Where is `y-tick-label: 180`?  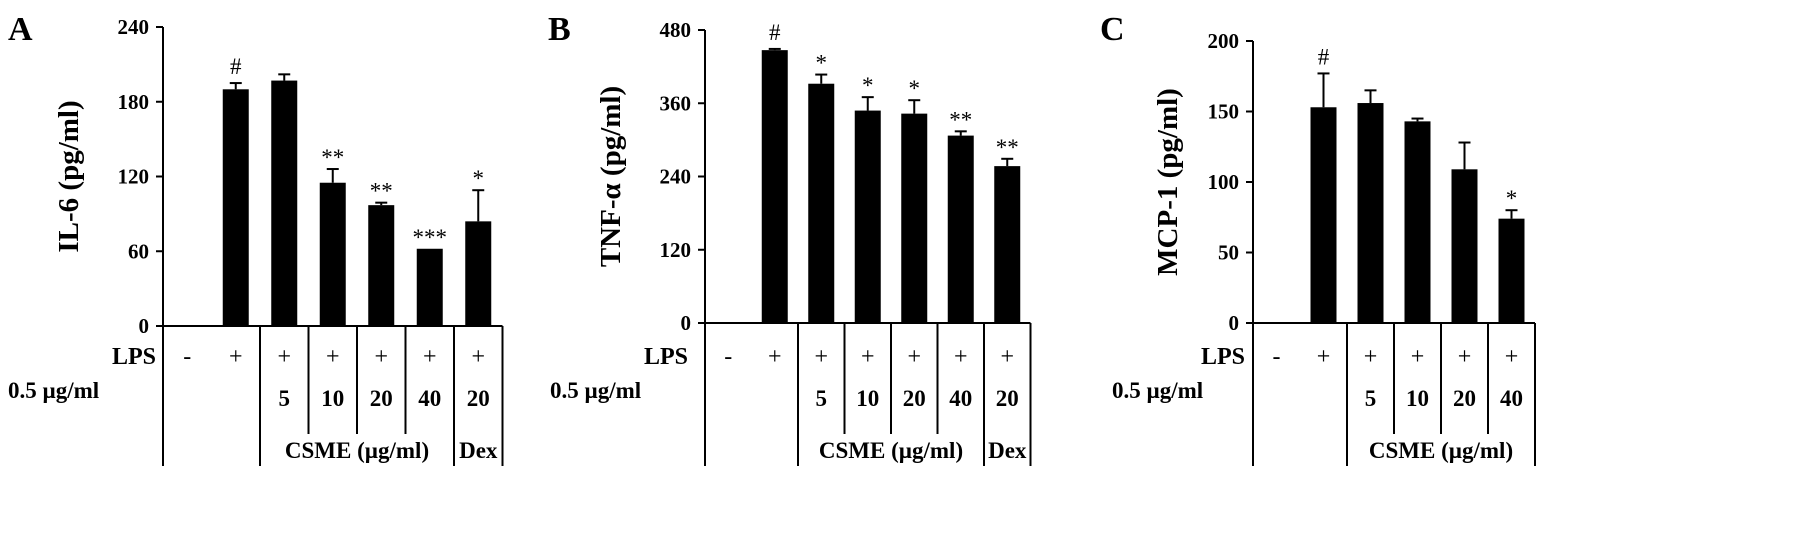 y-tick-label: 180 is located at coordinates (134, 102).